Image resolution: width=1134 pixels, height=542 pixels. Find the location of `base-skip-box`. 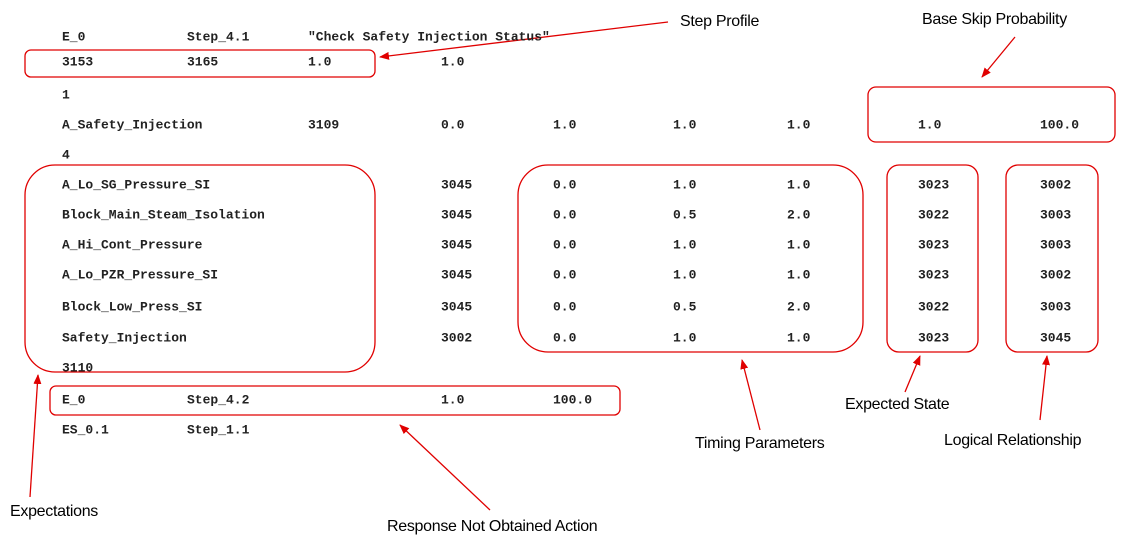

base-skip-box is located at coordinates (991, 114).